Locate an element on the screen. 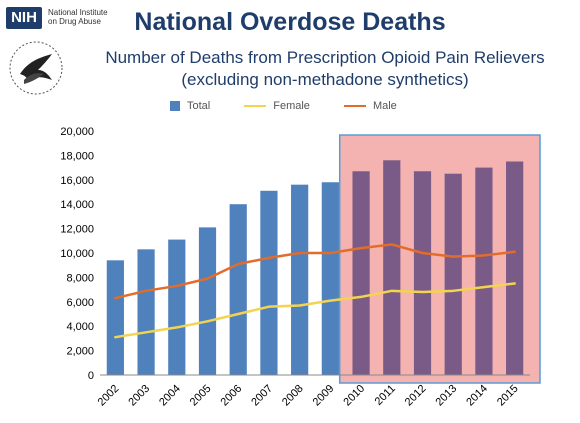 The width and height of the screenshot is (580, 423). chart-subtitle-line2: (excluding non-methadone synthetics) is located at coordinates (325, 79).